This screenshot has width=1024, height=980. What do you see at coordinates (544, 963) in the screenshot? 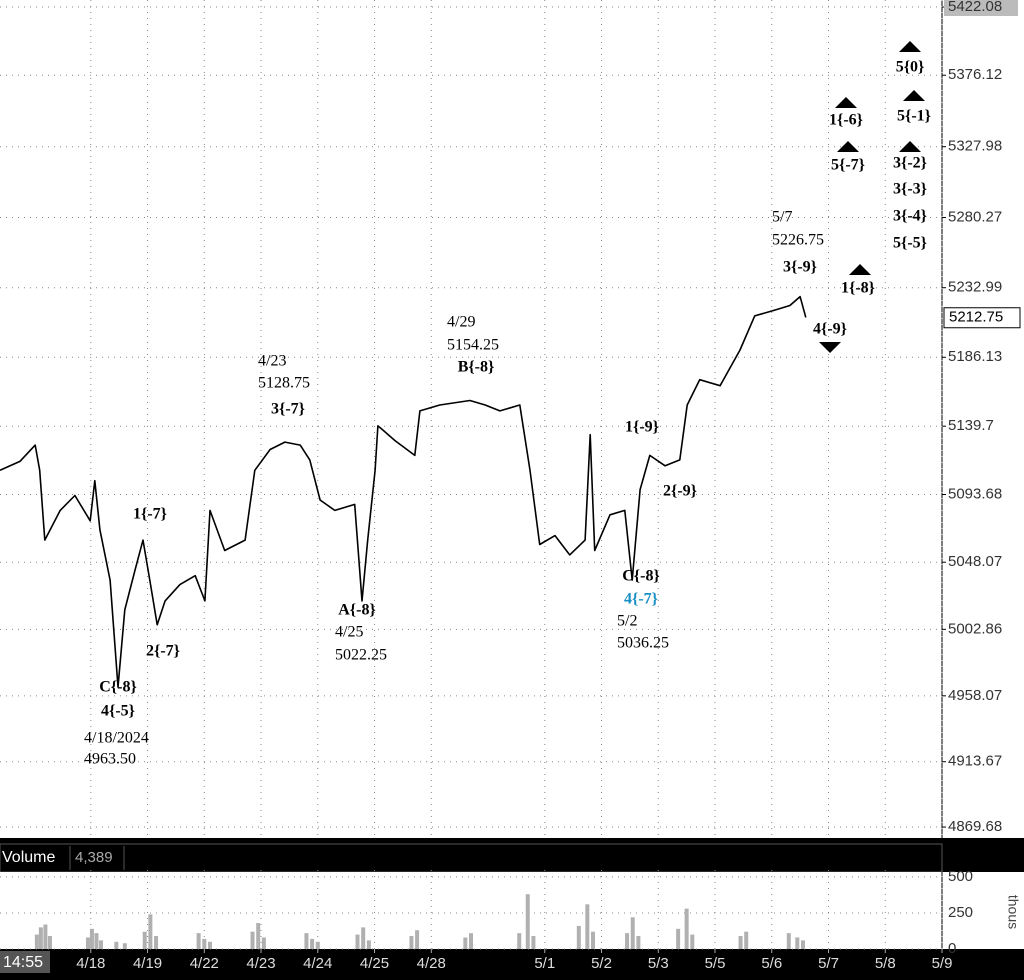
I see `x-tick-label: 5/1` at bounding box center [544, 963].